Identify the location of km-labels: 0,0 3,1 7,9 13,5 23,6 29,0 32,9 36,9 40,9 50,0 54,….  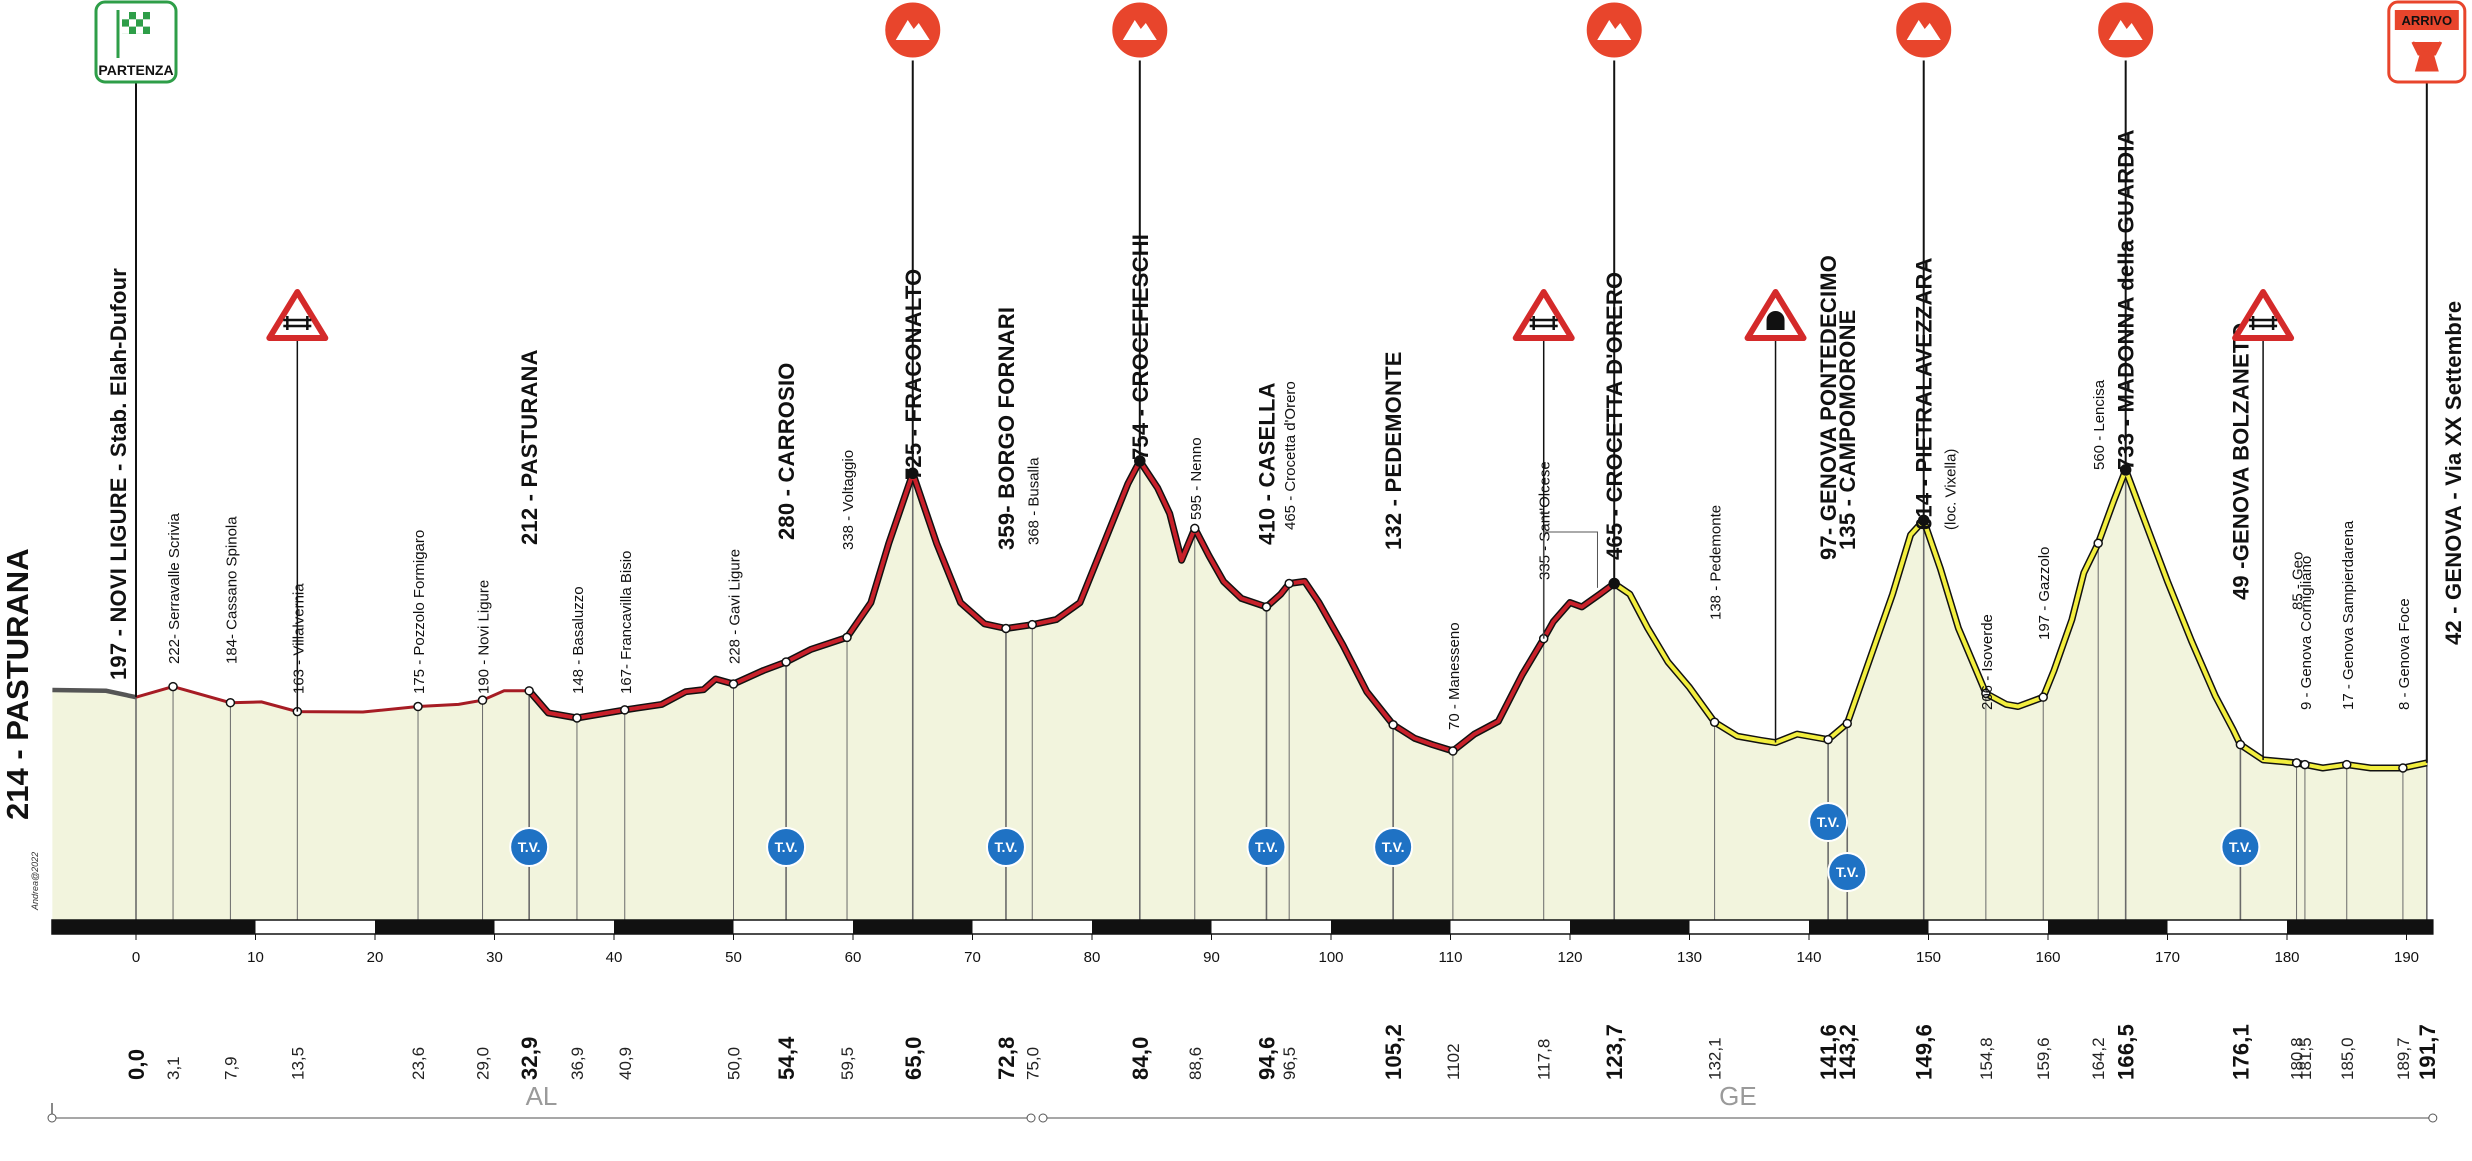
(1282, 1052).